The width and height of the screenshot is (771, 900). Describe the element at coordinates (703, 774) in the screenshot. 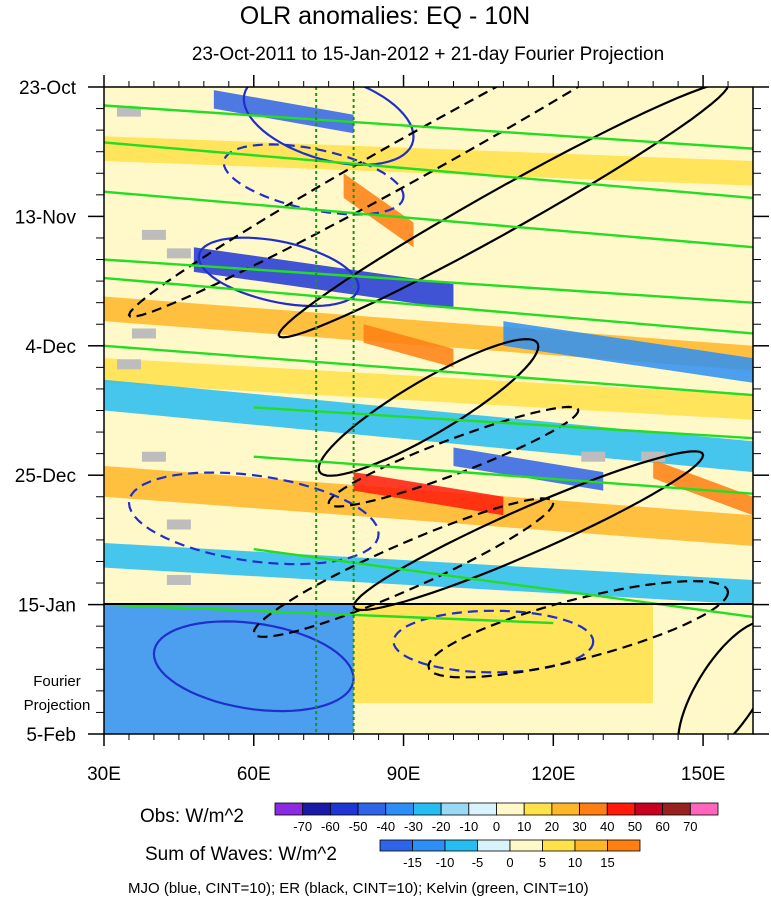

I see `x-tick-label: 150E` at that location.